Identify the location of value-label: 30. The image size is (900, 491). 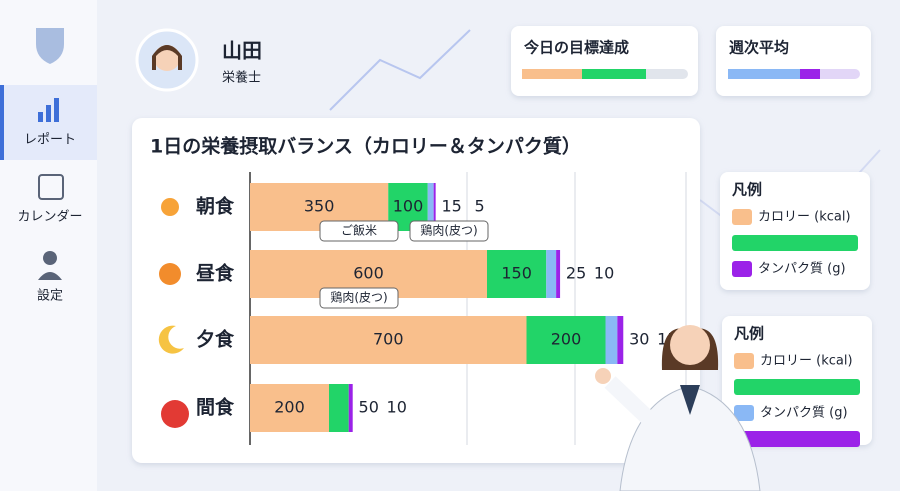
(639, 339).